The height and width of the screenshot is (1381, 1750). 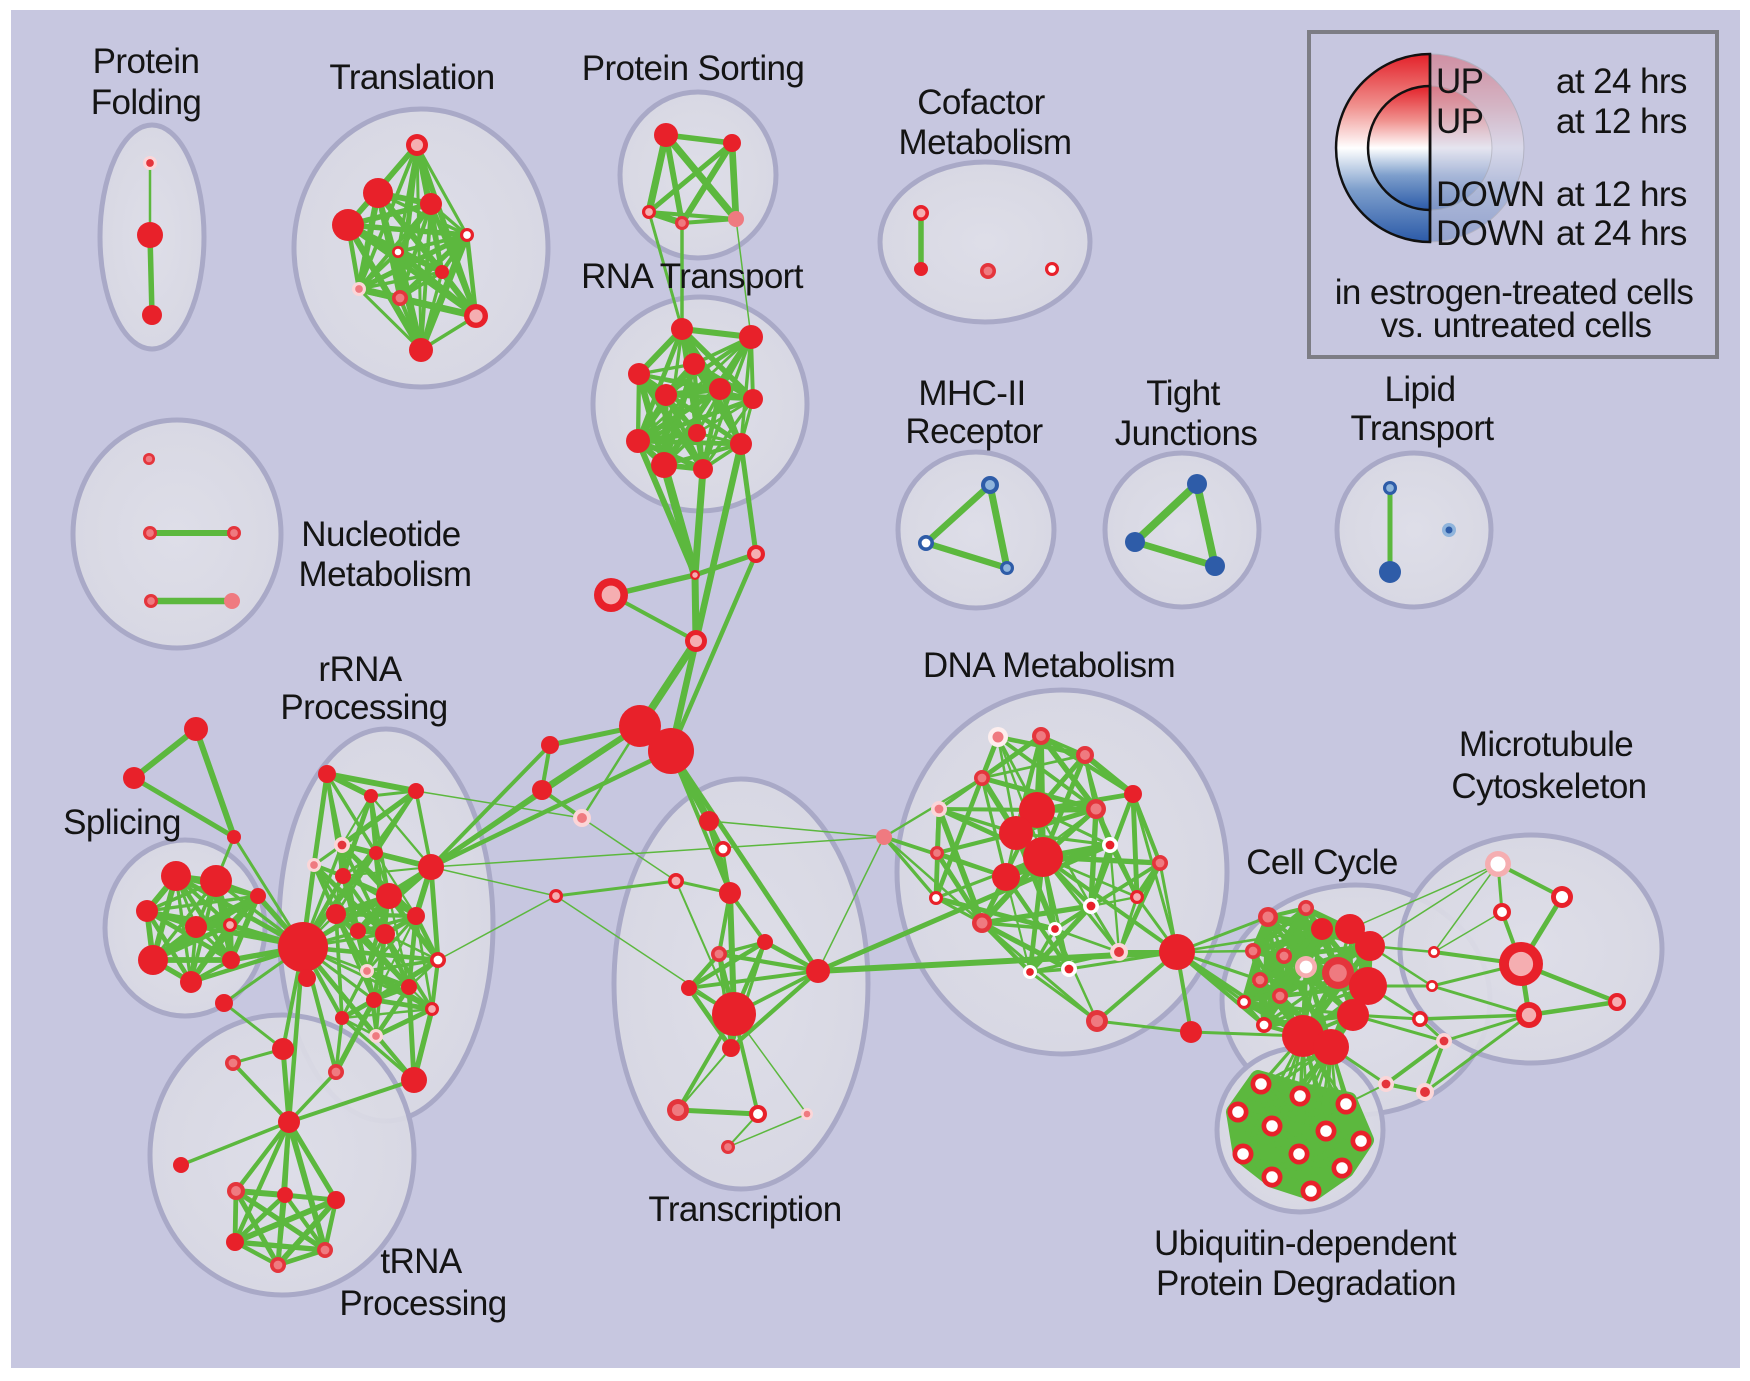 What do you see at coordinates (1514, 292) in the screenshot?
I see `svg-text: in estrogen-treated cells` at bounding box center [1514, 292].